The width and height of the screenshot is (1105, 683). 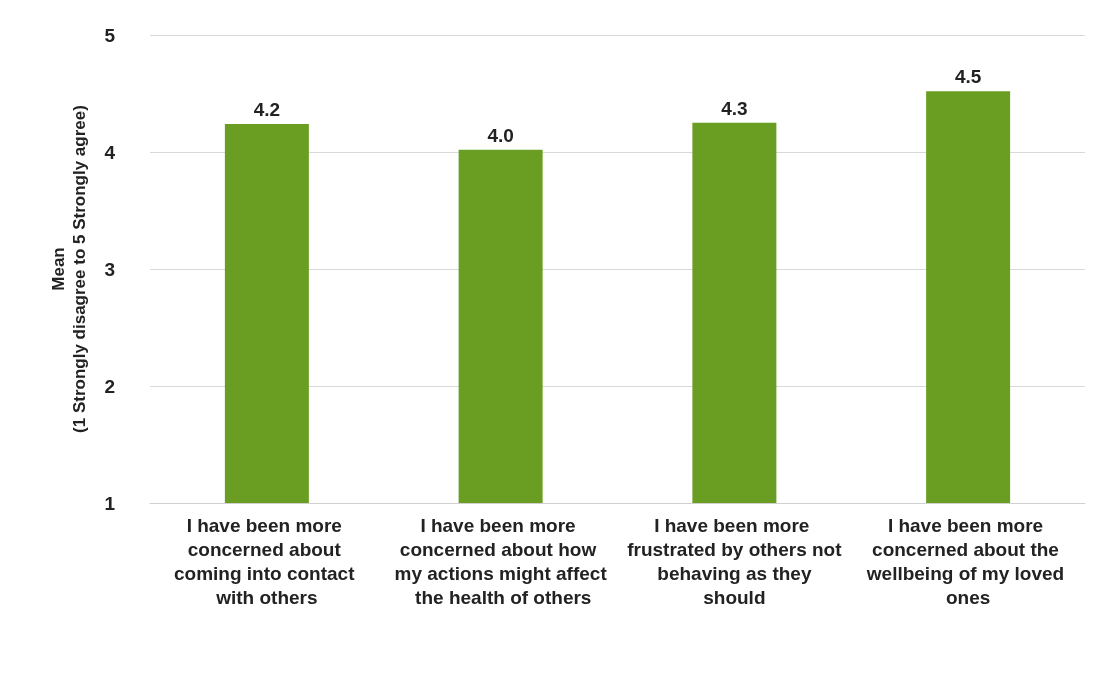 What do you see at coordinates (266, 561) in the screenshot?
I see `x-tick-label: I have been more concerned about coming into contact with others` at bounding box center [266, 561].